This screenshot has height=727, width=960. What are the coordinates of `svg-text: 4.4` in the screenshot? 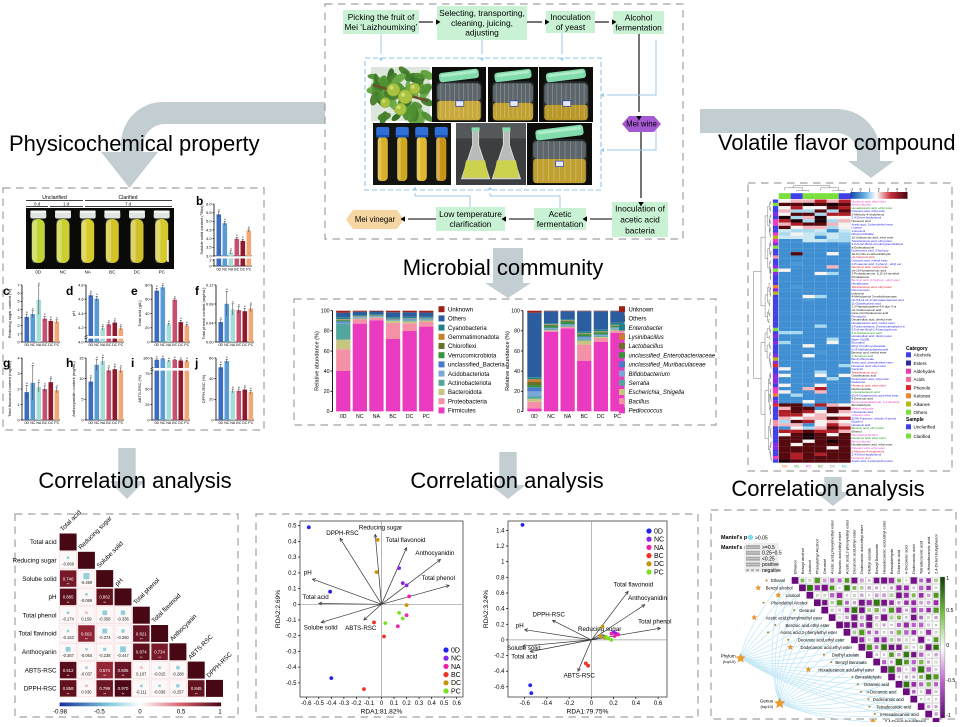 It's located at (81, 313).